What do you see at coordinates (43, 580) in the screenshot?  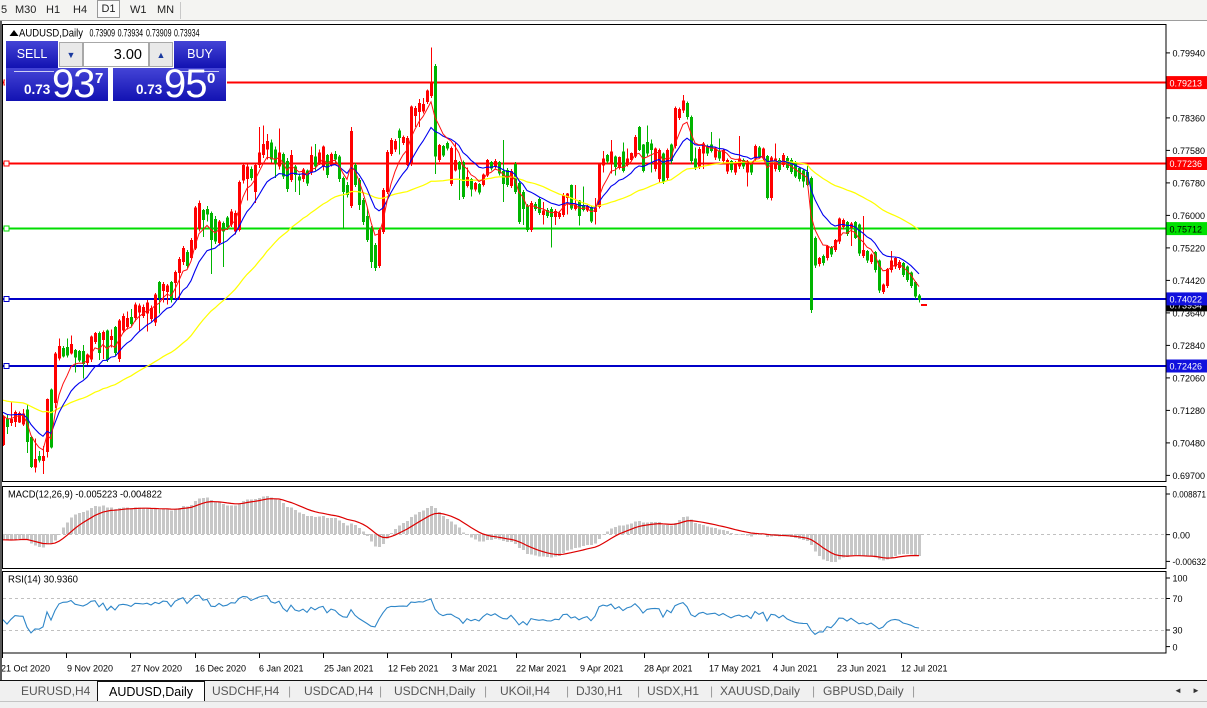 I see `svg-text: RSI(14) 30.9360` at bounding box center [43, 580].